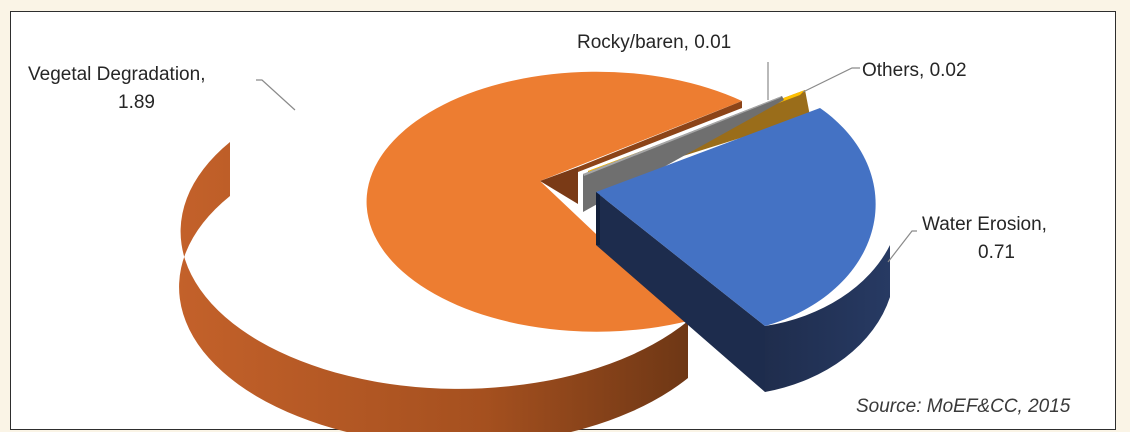  Describe the element at coordinates (984, 224) in the screenshot. I see `label-water-line1: Water Erosion,` at that location.